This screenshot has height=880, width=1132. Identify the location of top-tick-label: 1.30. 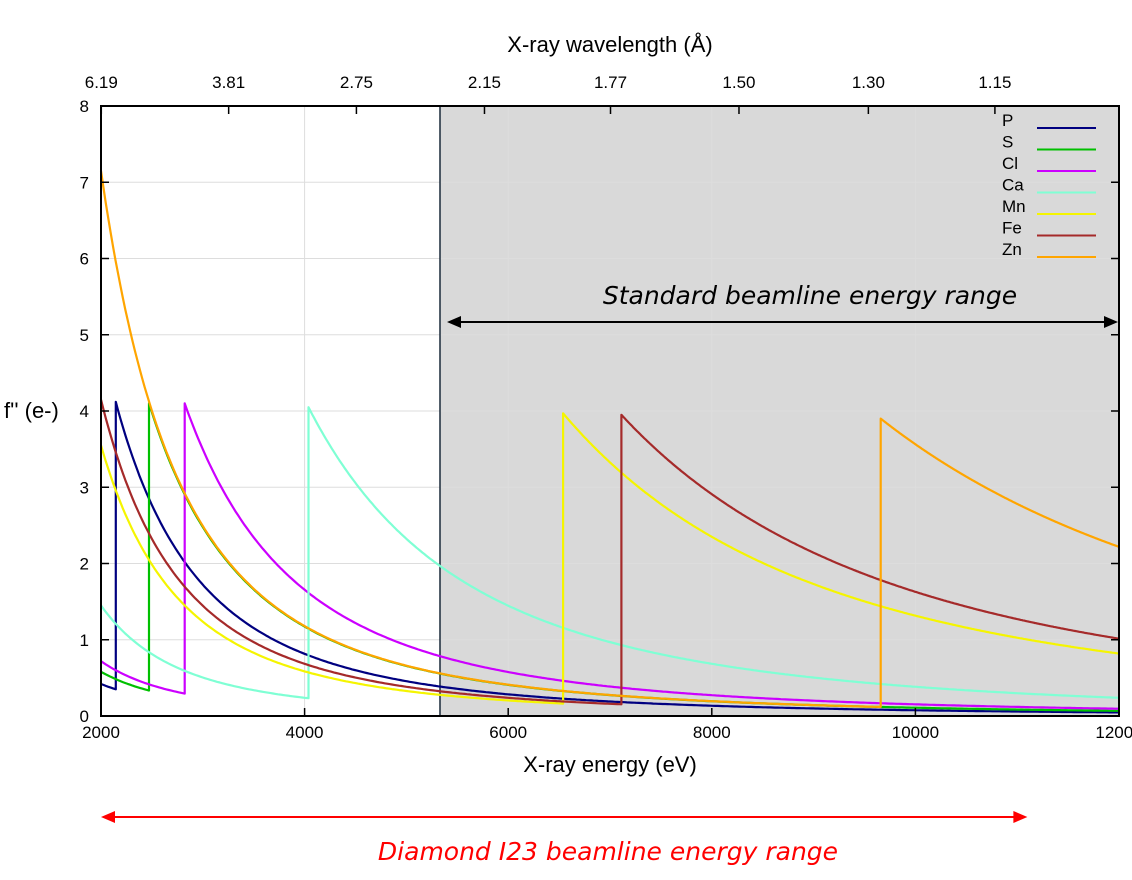
(868, 82).